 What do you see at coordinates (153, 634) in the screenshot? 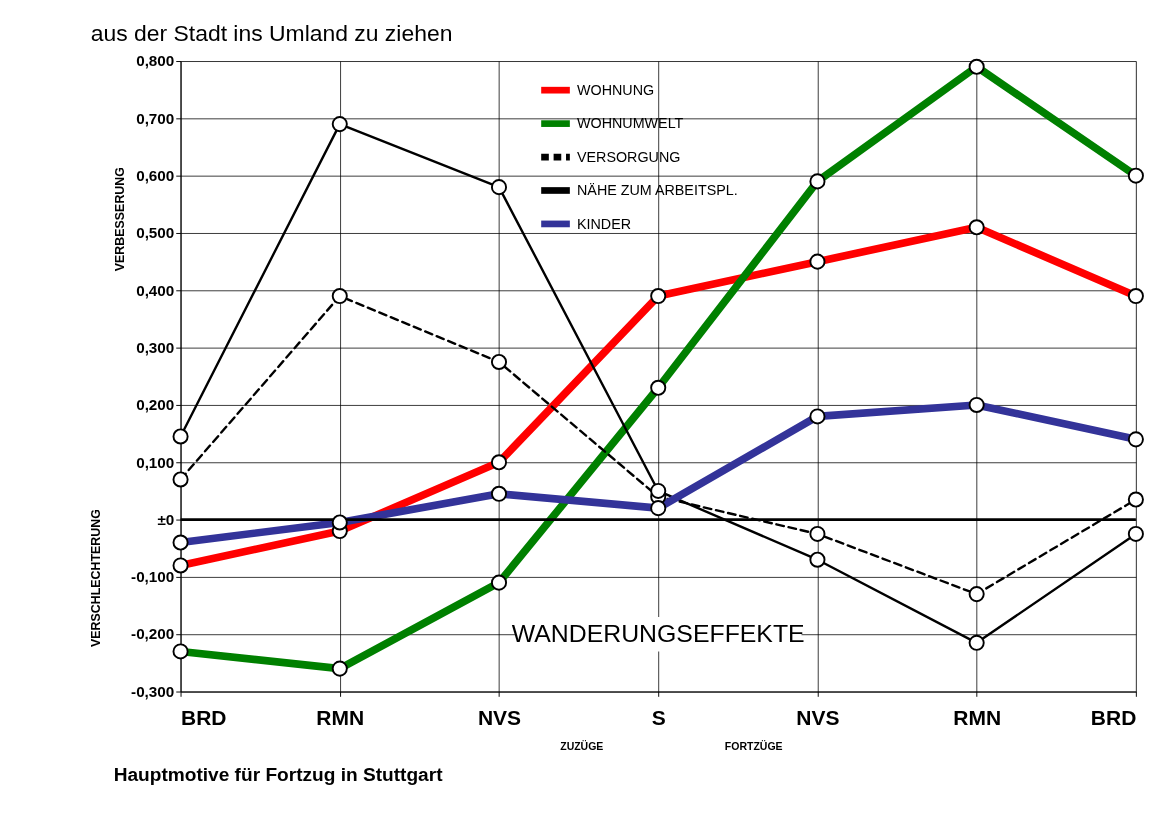
I see `y-tick-label: -0,200` at bounding box center [153, 634].